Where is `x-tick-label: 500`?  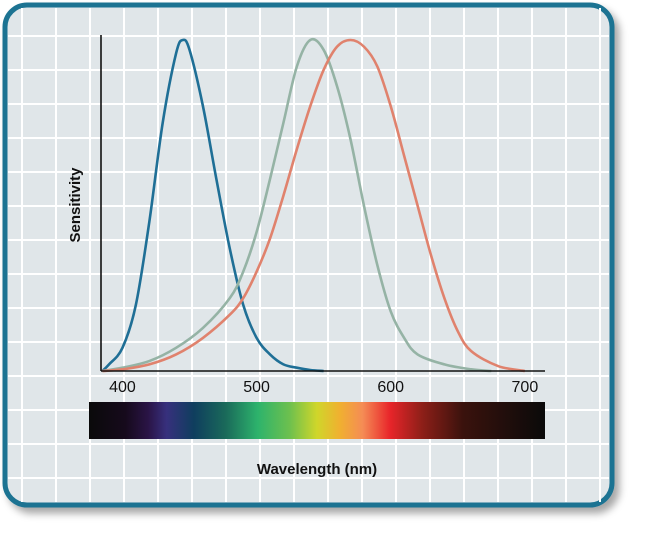
x-tick-label: 500 is located at coordinates (256, 387).